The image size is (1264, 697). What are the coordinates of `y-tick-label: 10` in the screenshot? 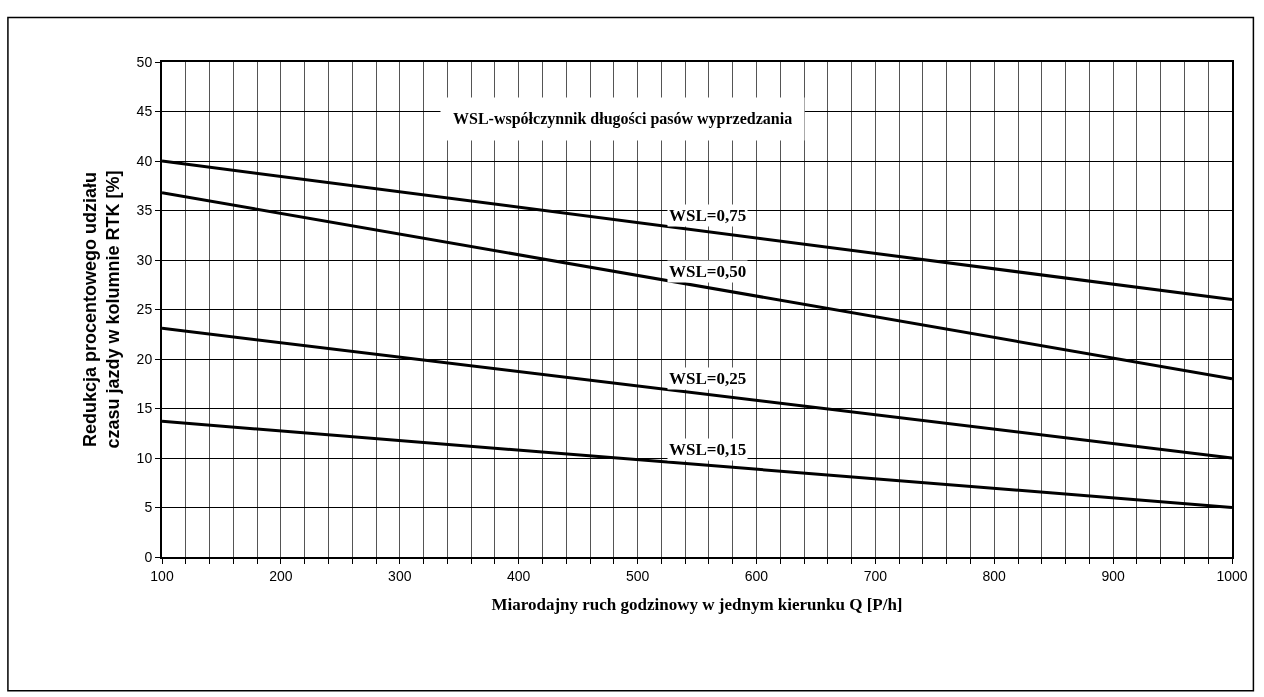 It's located at (144, 457).